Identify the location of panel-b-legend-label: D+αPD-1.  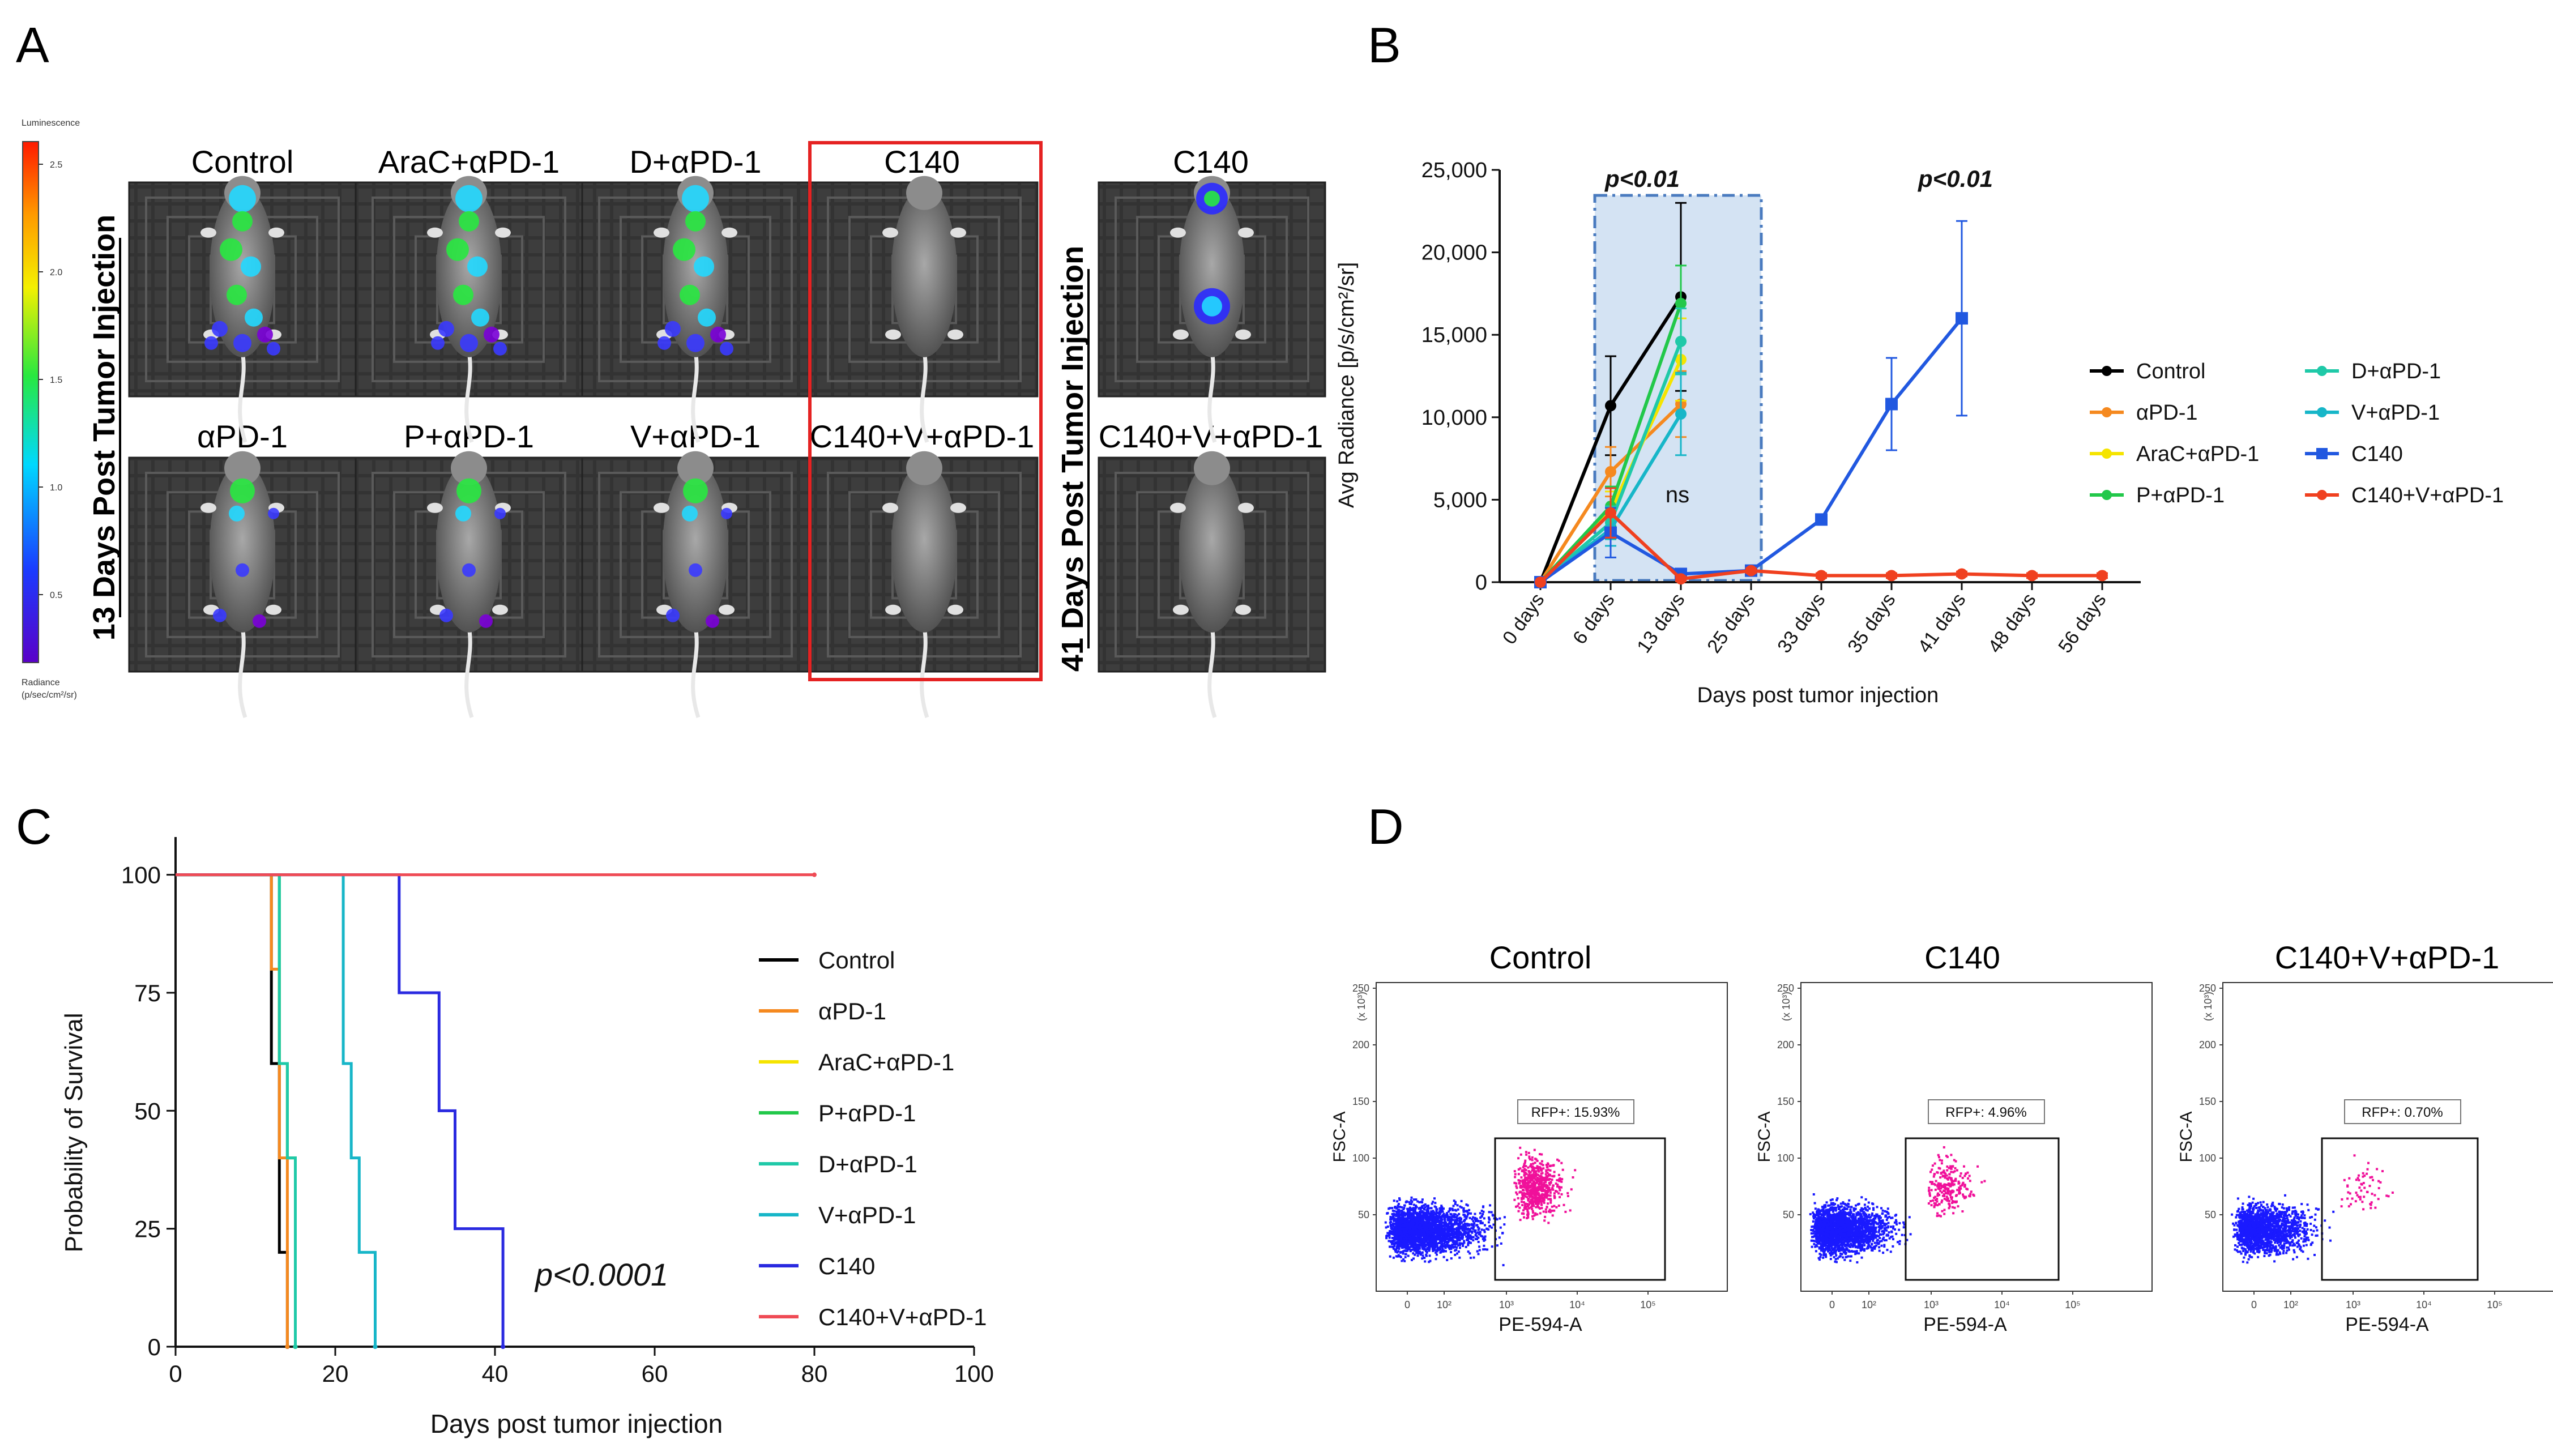
(2396, 371).